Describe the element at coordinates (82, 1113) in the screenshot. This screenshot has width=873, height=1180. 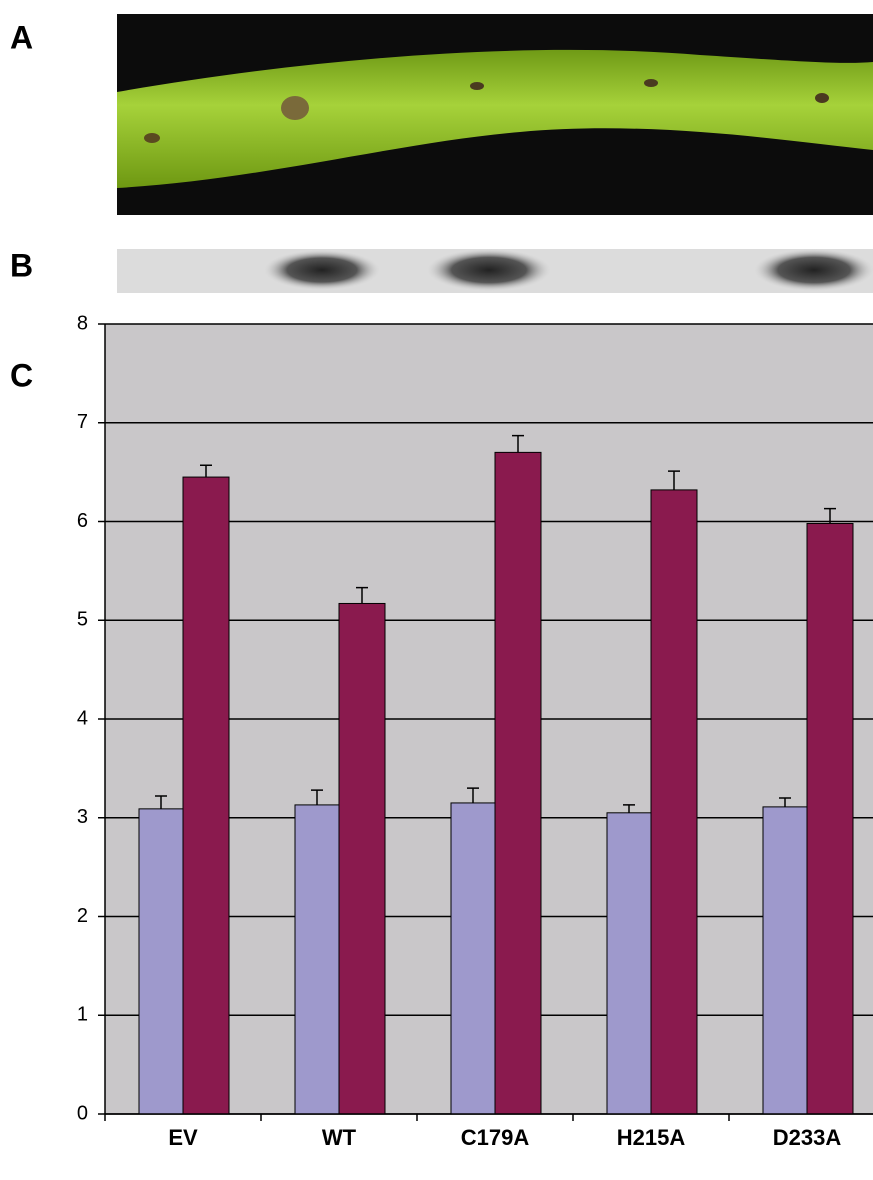
I see `y-tick-label: 0` at that location.